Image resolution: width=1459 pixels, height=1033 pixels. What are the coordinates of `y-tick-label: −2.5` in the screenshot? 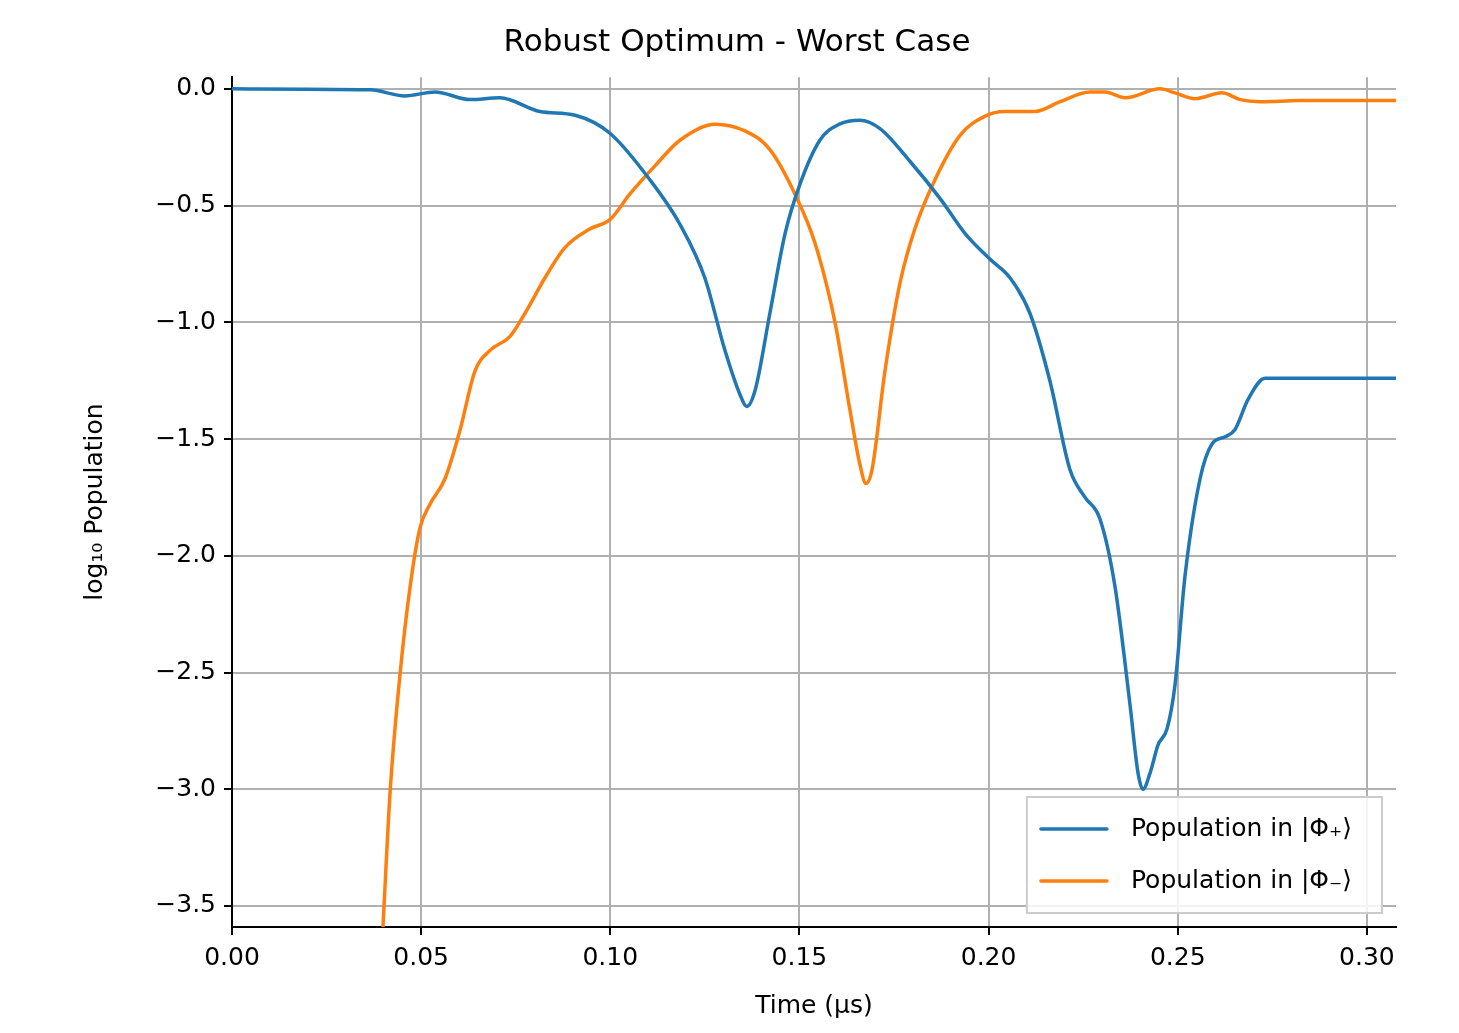 It's located at (185, 671).